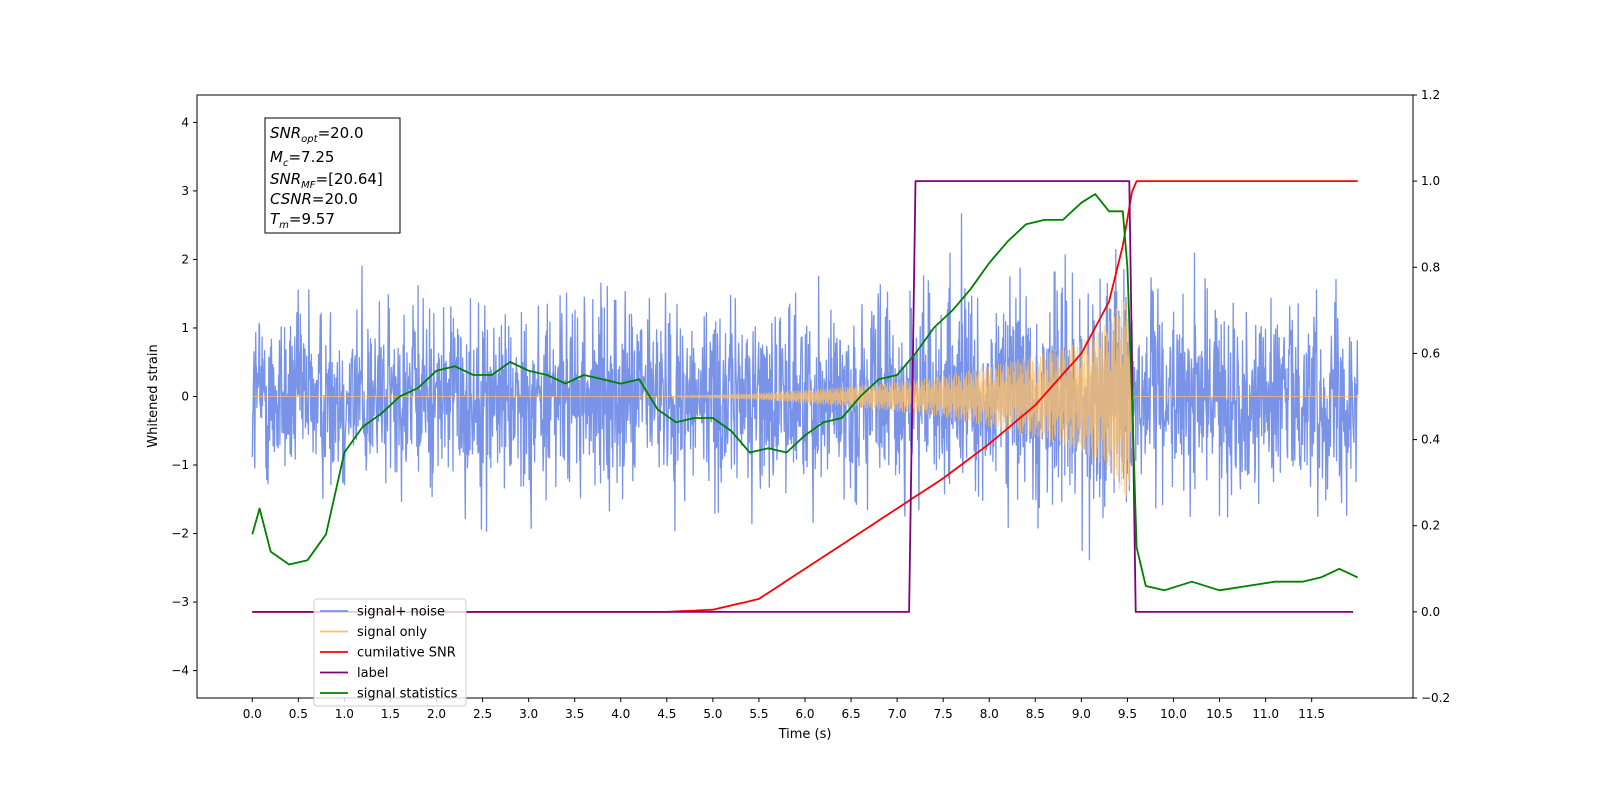 The width and height of the screenshot is (1600, 800). I want to click on y-left-tick-label: 0, so click(185, 397).